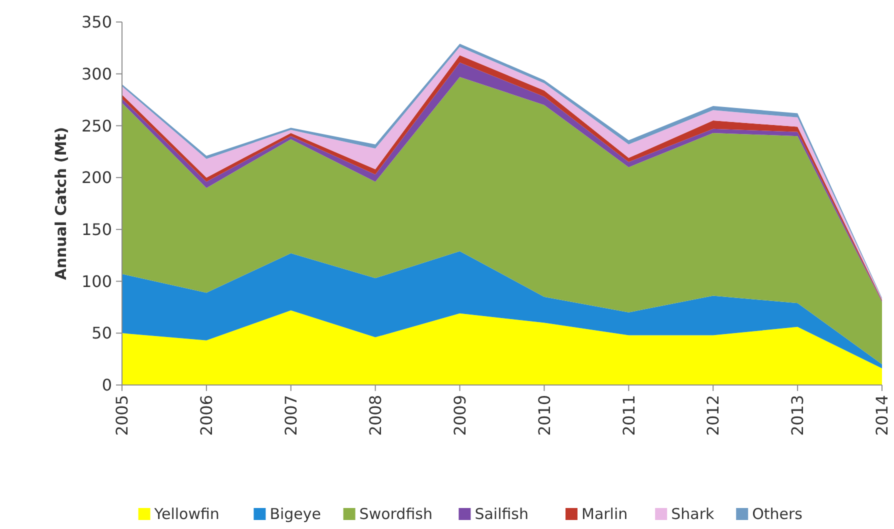 This screenshot has width=894, height=529. Describe the element at coordinates (96, 230) in the screenshot. I see `y-tick-label: 150` at that location.